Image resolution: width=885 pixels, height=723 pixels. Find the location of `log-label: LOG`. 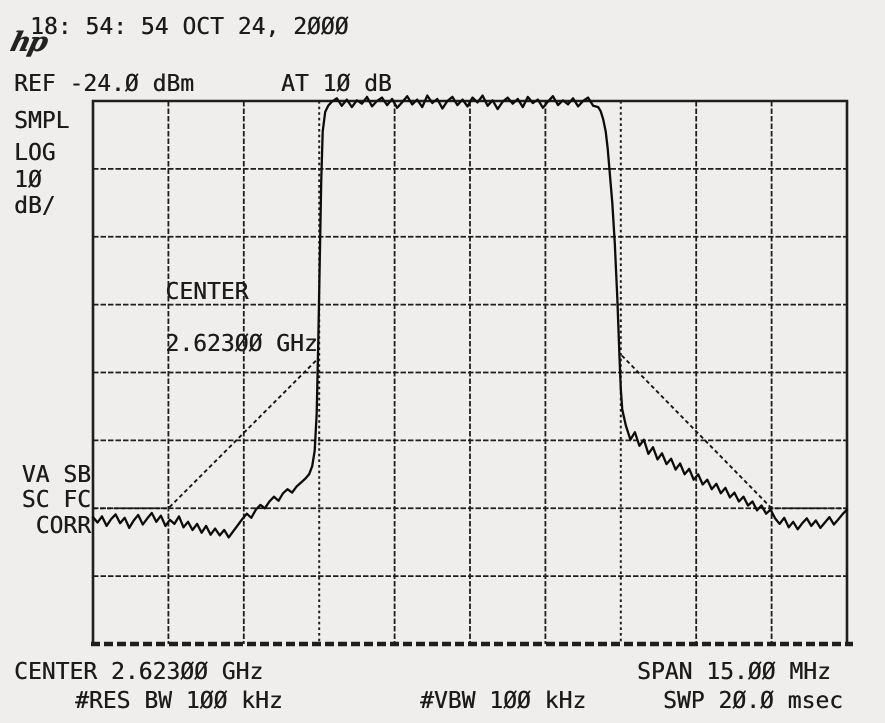

log-label: LOG is located at coordinates (35, 153).